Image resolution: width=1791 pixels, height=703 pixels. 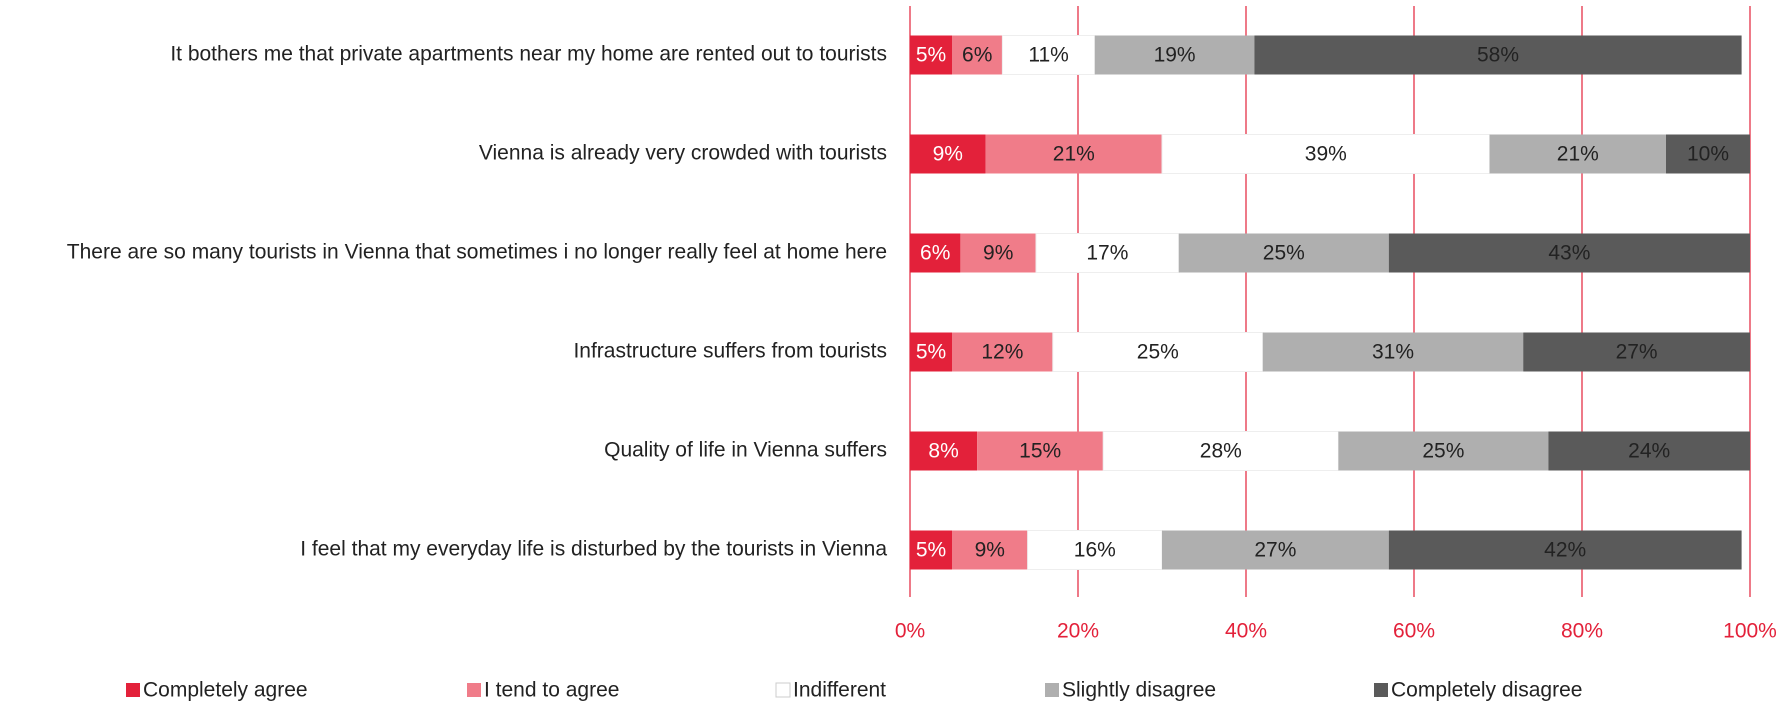 I want to click on value-label: 17%, so click(x=1107, y=253).